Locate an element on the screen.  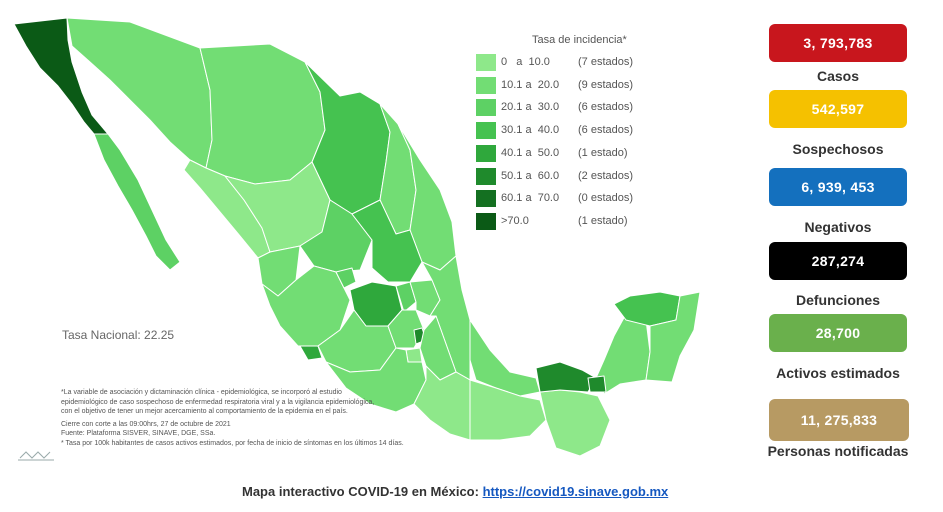
legend-title: Tasa de incidencia* is located at coordinates (579, 40).